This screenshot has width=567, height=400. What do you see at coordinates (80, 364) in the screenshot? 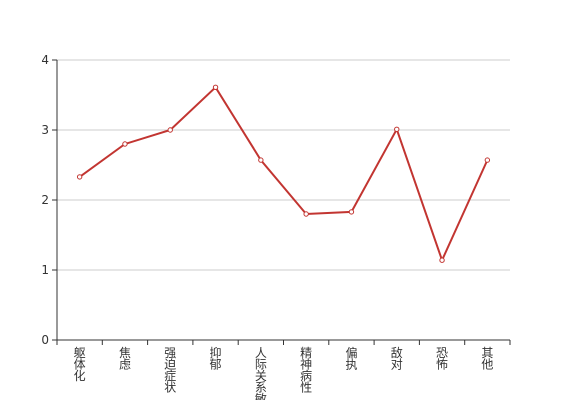
I see `x-tick-label: 躯体化` at bounding box center [80, 364].